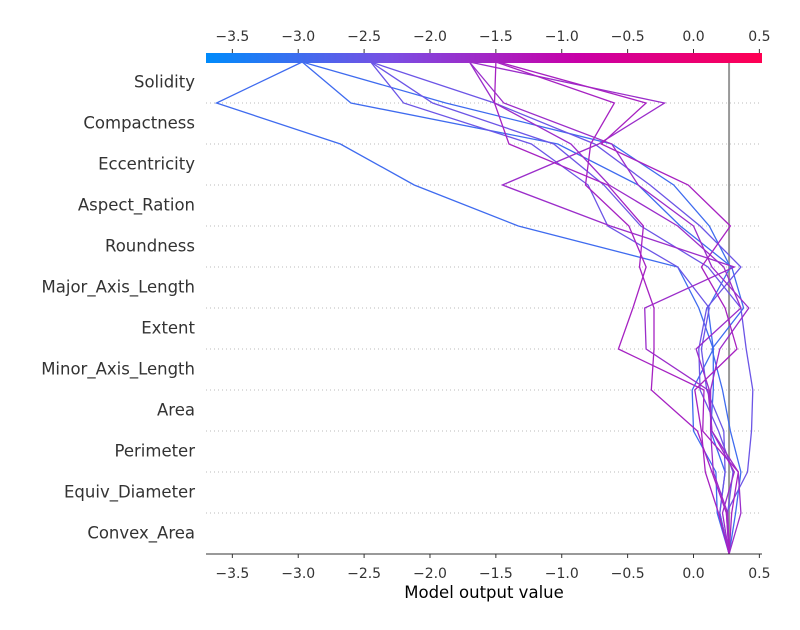 This screenshot has height=630, width=800. Describe the element at coordinates (496, 37) in the screenshot. I see `x-tick-label-top: −1.5` at that location.